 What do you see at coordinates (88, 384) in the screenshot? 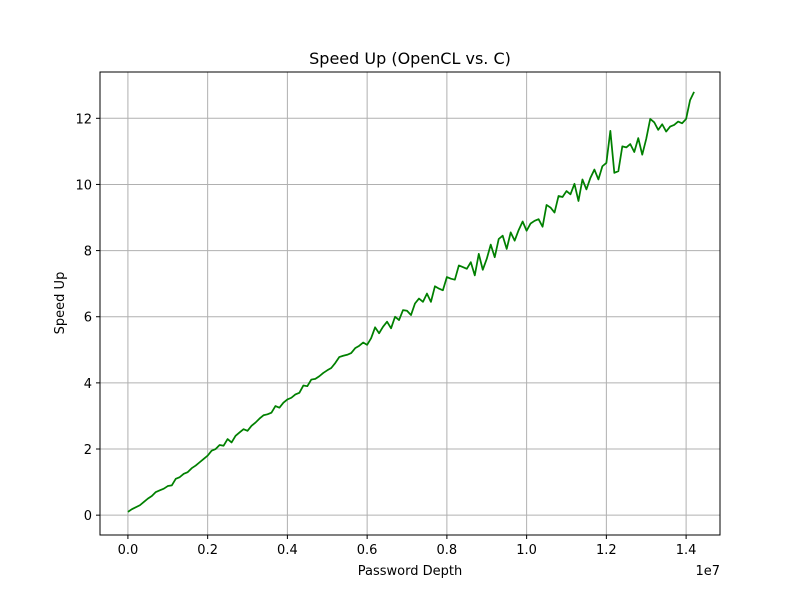
I see `y-tick-label: 4` at bounding box center [88, 384].